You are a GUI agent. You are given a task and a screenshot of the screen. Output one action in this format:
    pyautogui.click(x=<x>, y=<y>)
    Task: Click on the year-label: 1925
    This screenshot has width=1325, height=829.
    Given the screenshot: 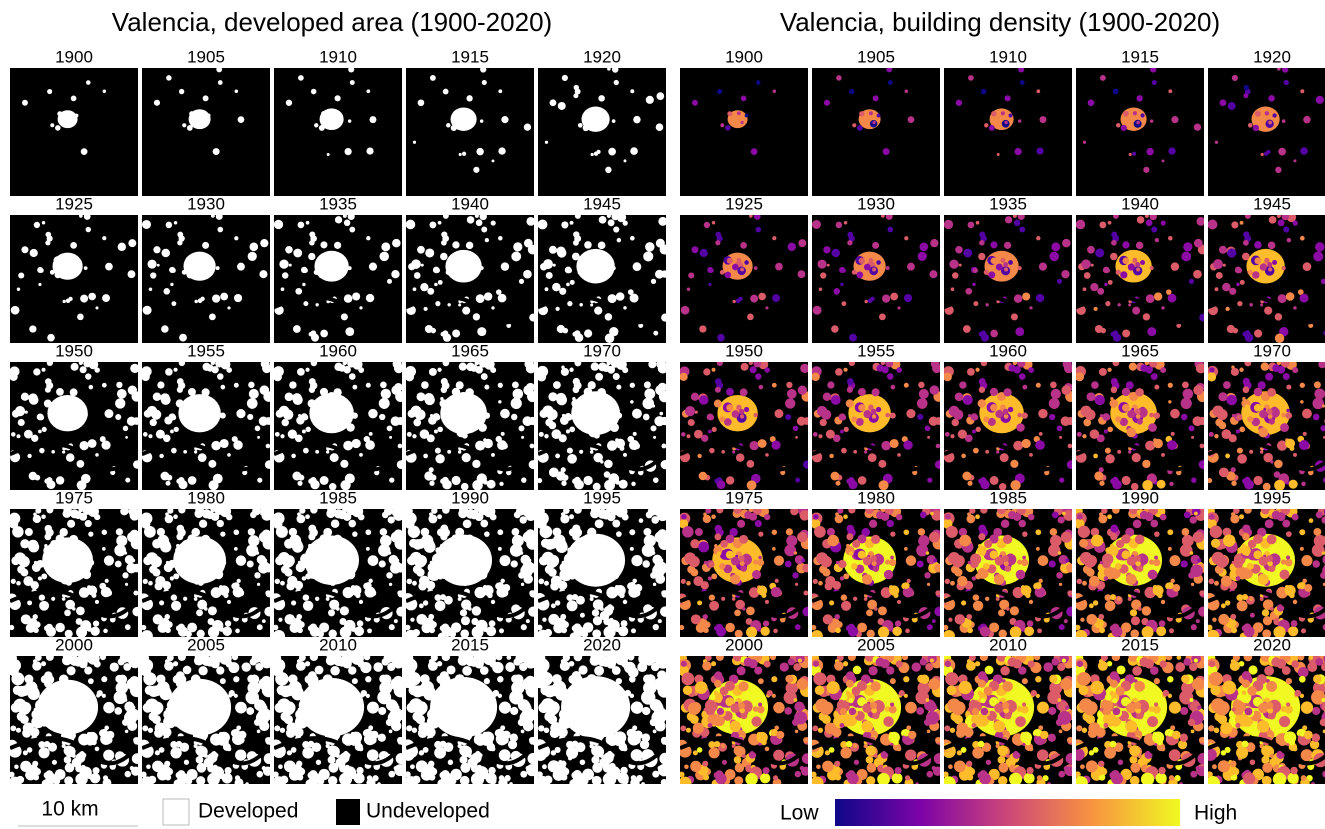 What is the action you would take?
    pyautogui.click(x=744, y=203)
    